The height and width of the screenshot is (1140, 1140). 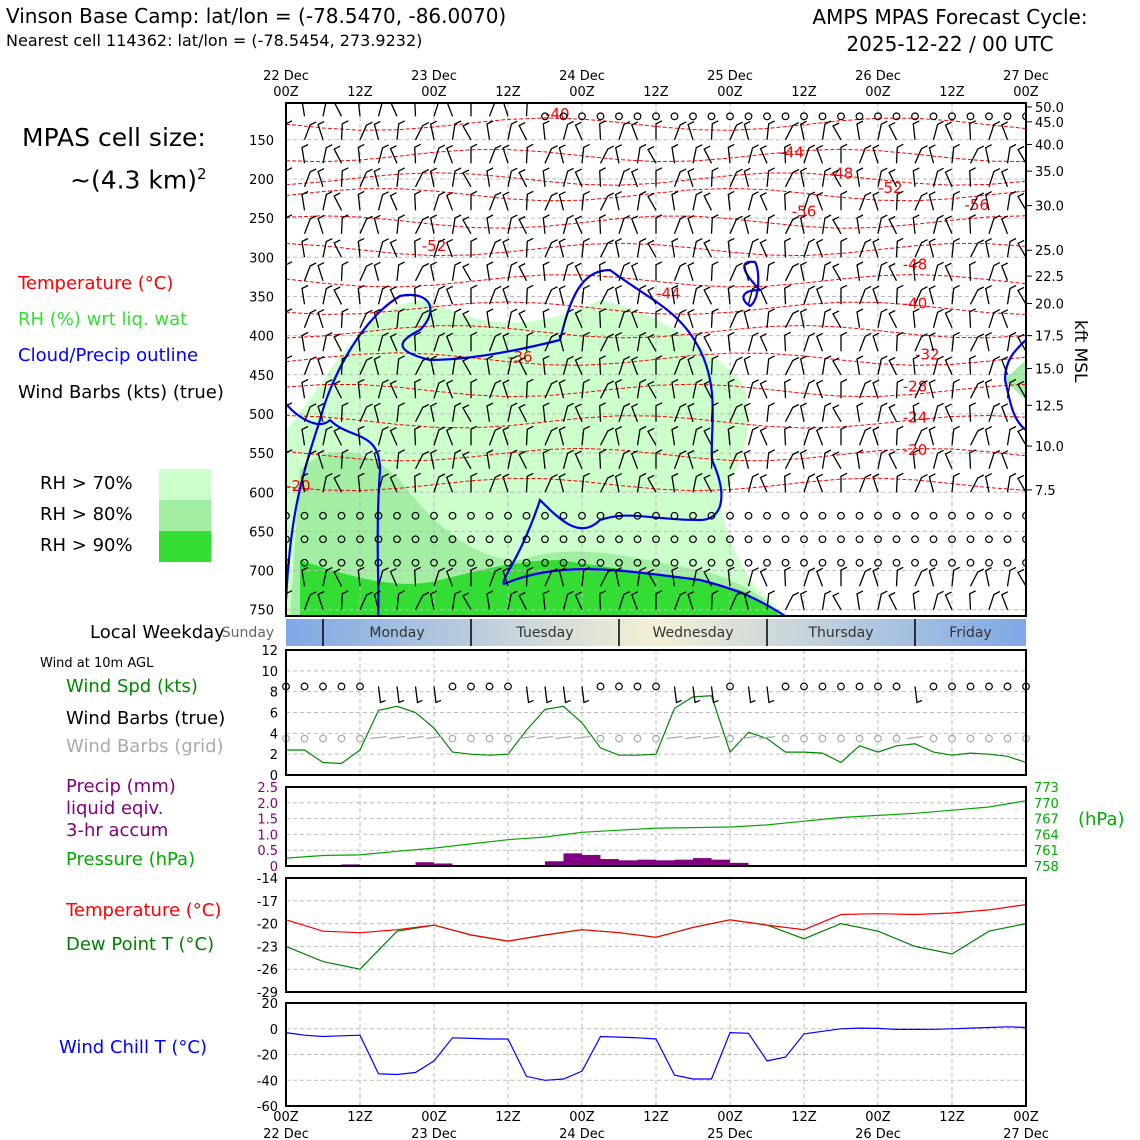 What do you see at coordinates (360, 1117) in the screenshot?
I see `bottom-hour-label: 12Z` at bounding box center [360, 1117].